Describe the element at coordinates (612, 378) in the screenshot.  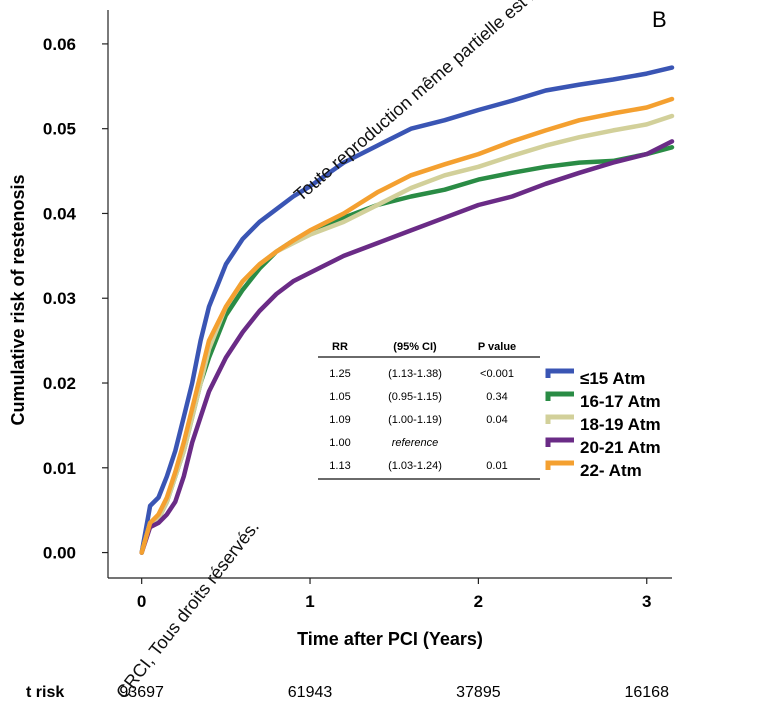
I see `legend-label: ≤15 Atm` at that location.